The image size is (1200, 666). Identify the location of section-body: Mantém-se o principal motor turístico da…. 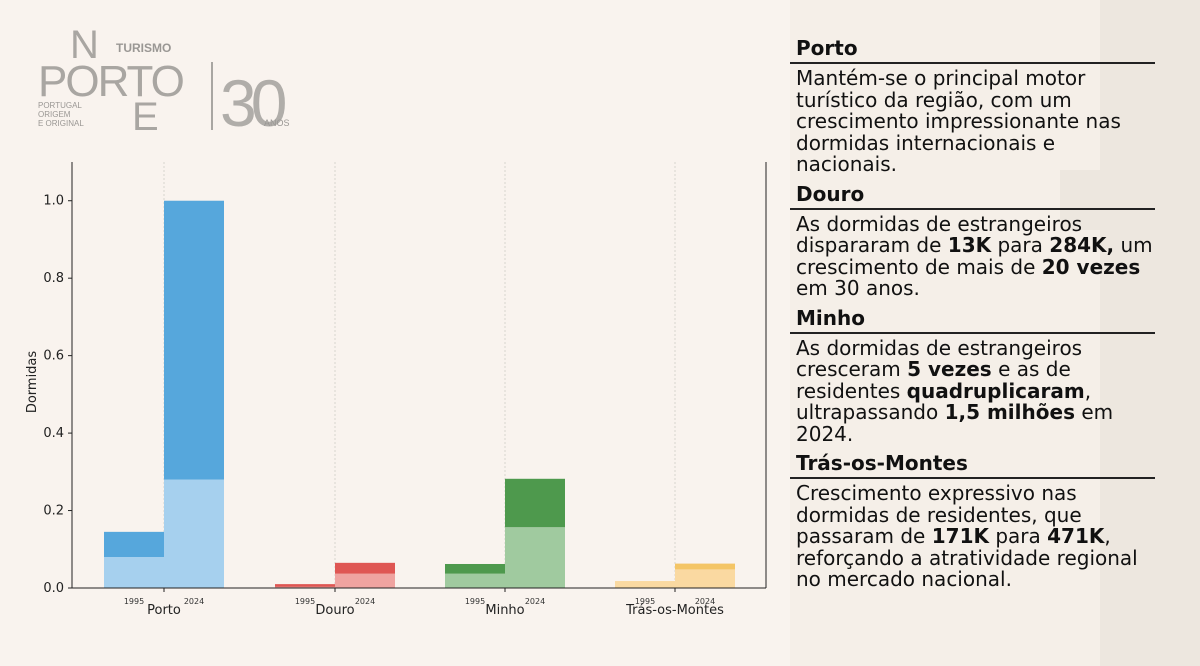
(972, 122).